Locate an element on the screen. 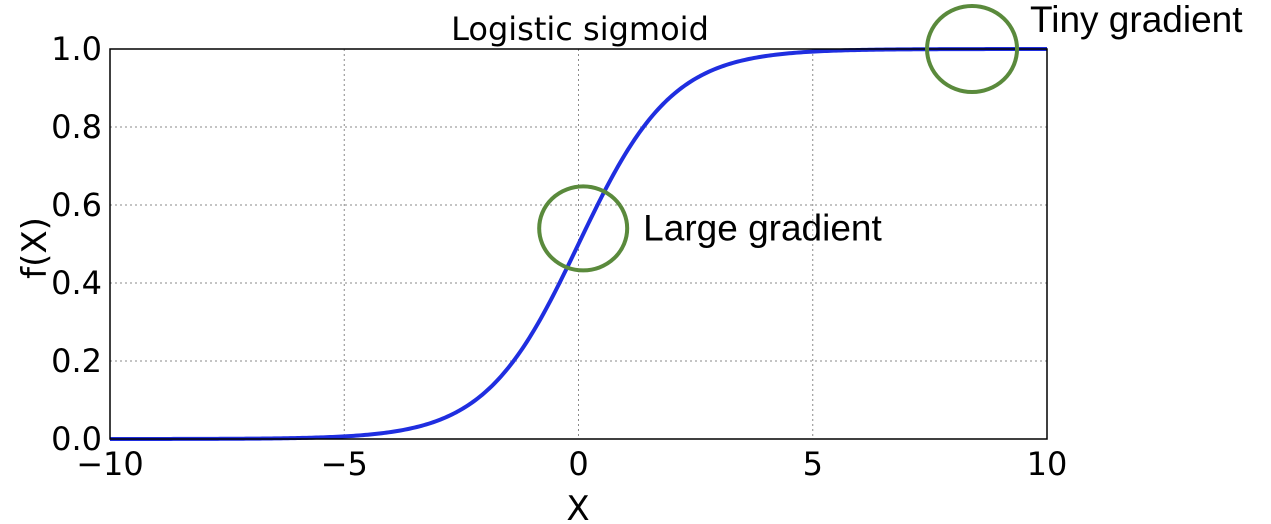  x-tick-label: 5 is located at coordinates (813, 464).